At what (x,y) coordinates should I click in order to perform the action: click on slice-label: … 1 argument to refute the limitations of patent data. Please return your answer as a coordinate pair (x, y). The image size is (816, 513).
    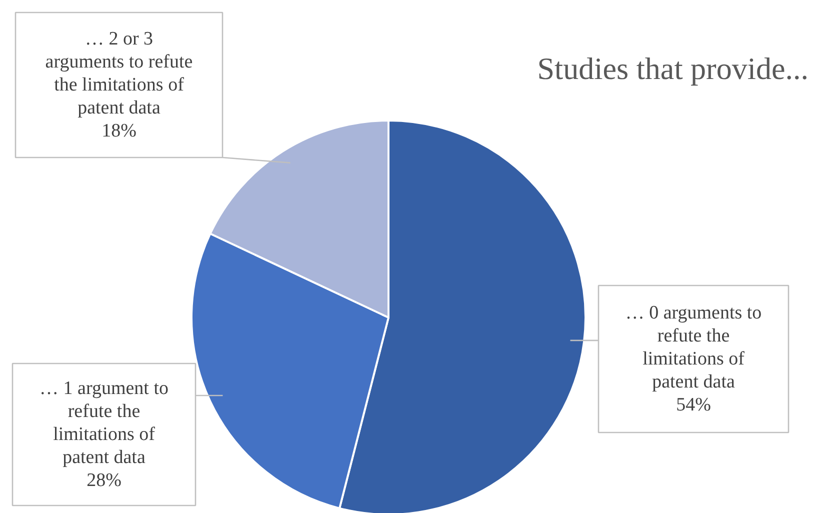
    Looking at the image, I should click on (104, 423).